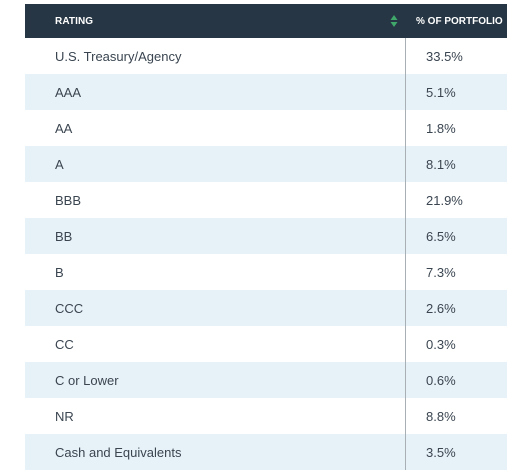 The width and height of the screenshot is (507, 471). I want to click on rating-cell: AAA, so click(68, 92).